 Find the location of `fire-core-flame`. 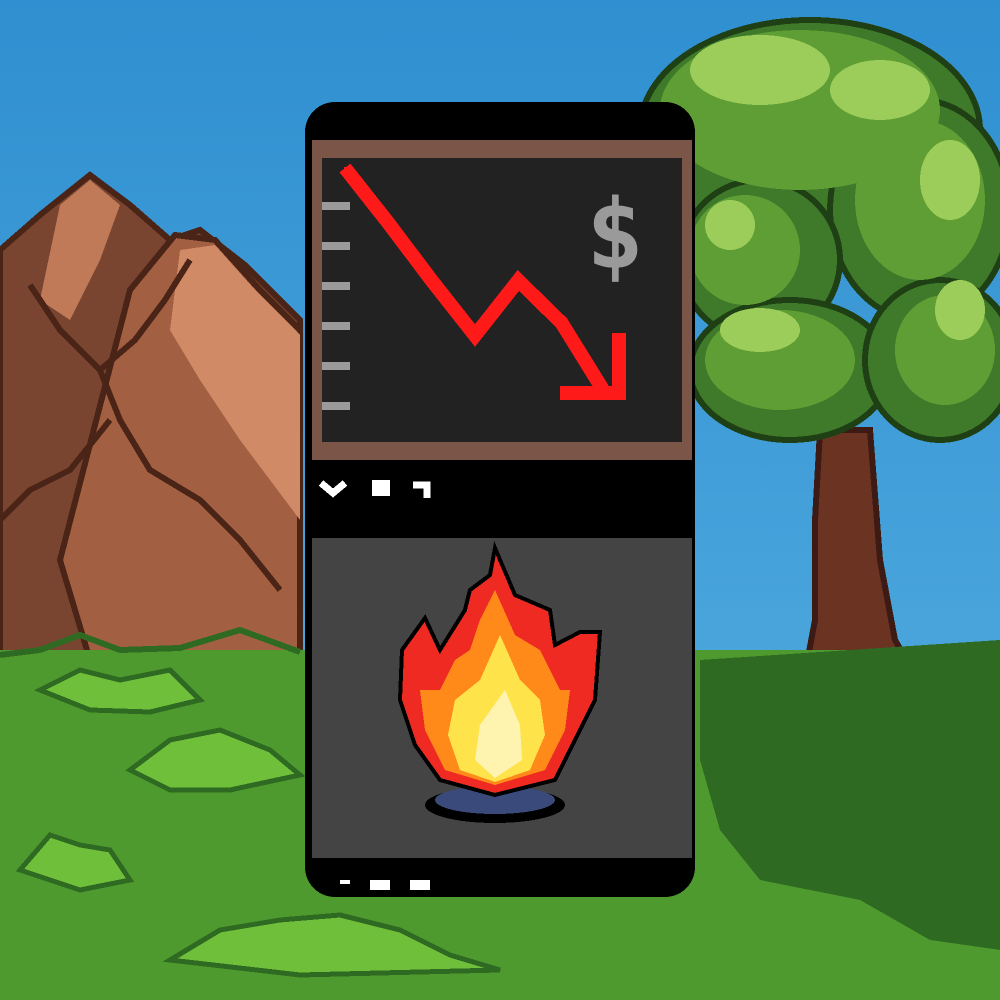

fire-core-flame is located at coordinates (498, 734).